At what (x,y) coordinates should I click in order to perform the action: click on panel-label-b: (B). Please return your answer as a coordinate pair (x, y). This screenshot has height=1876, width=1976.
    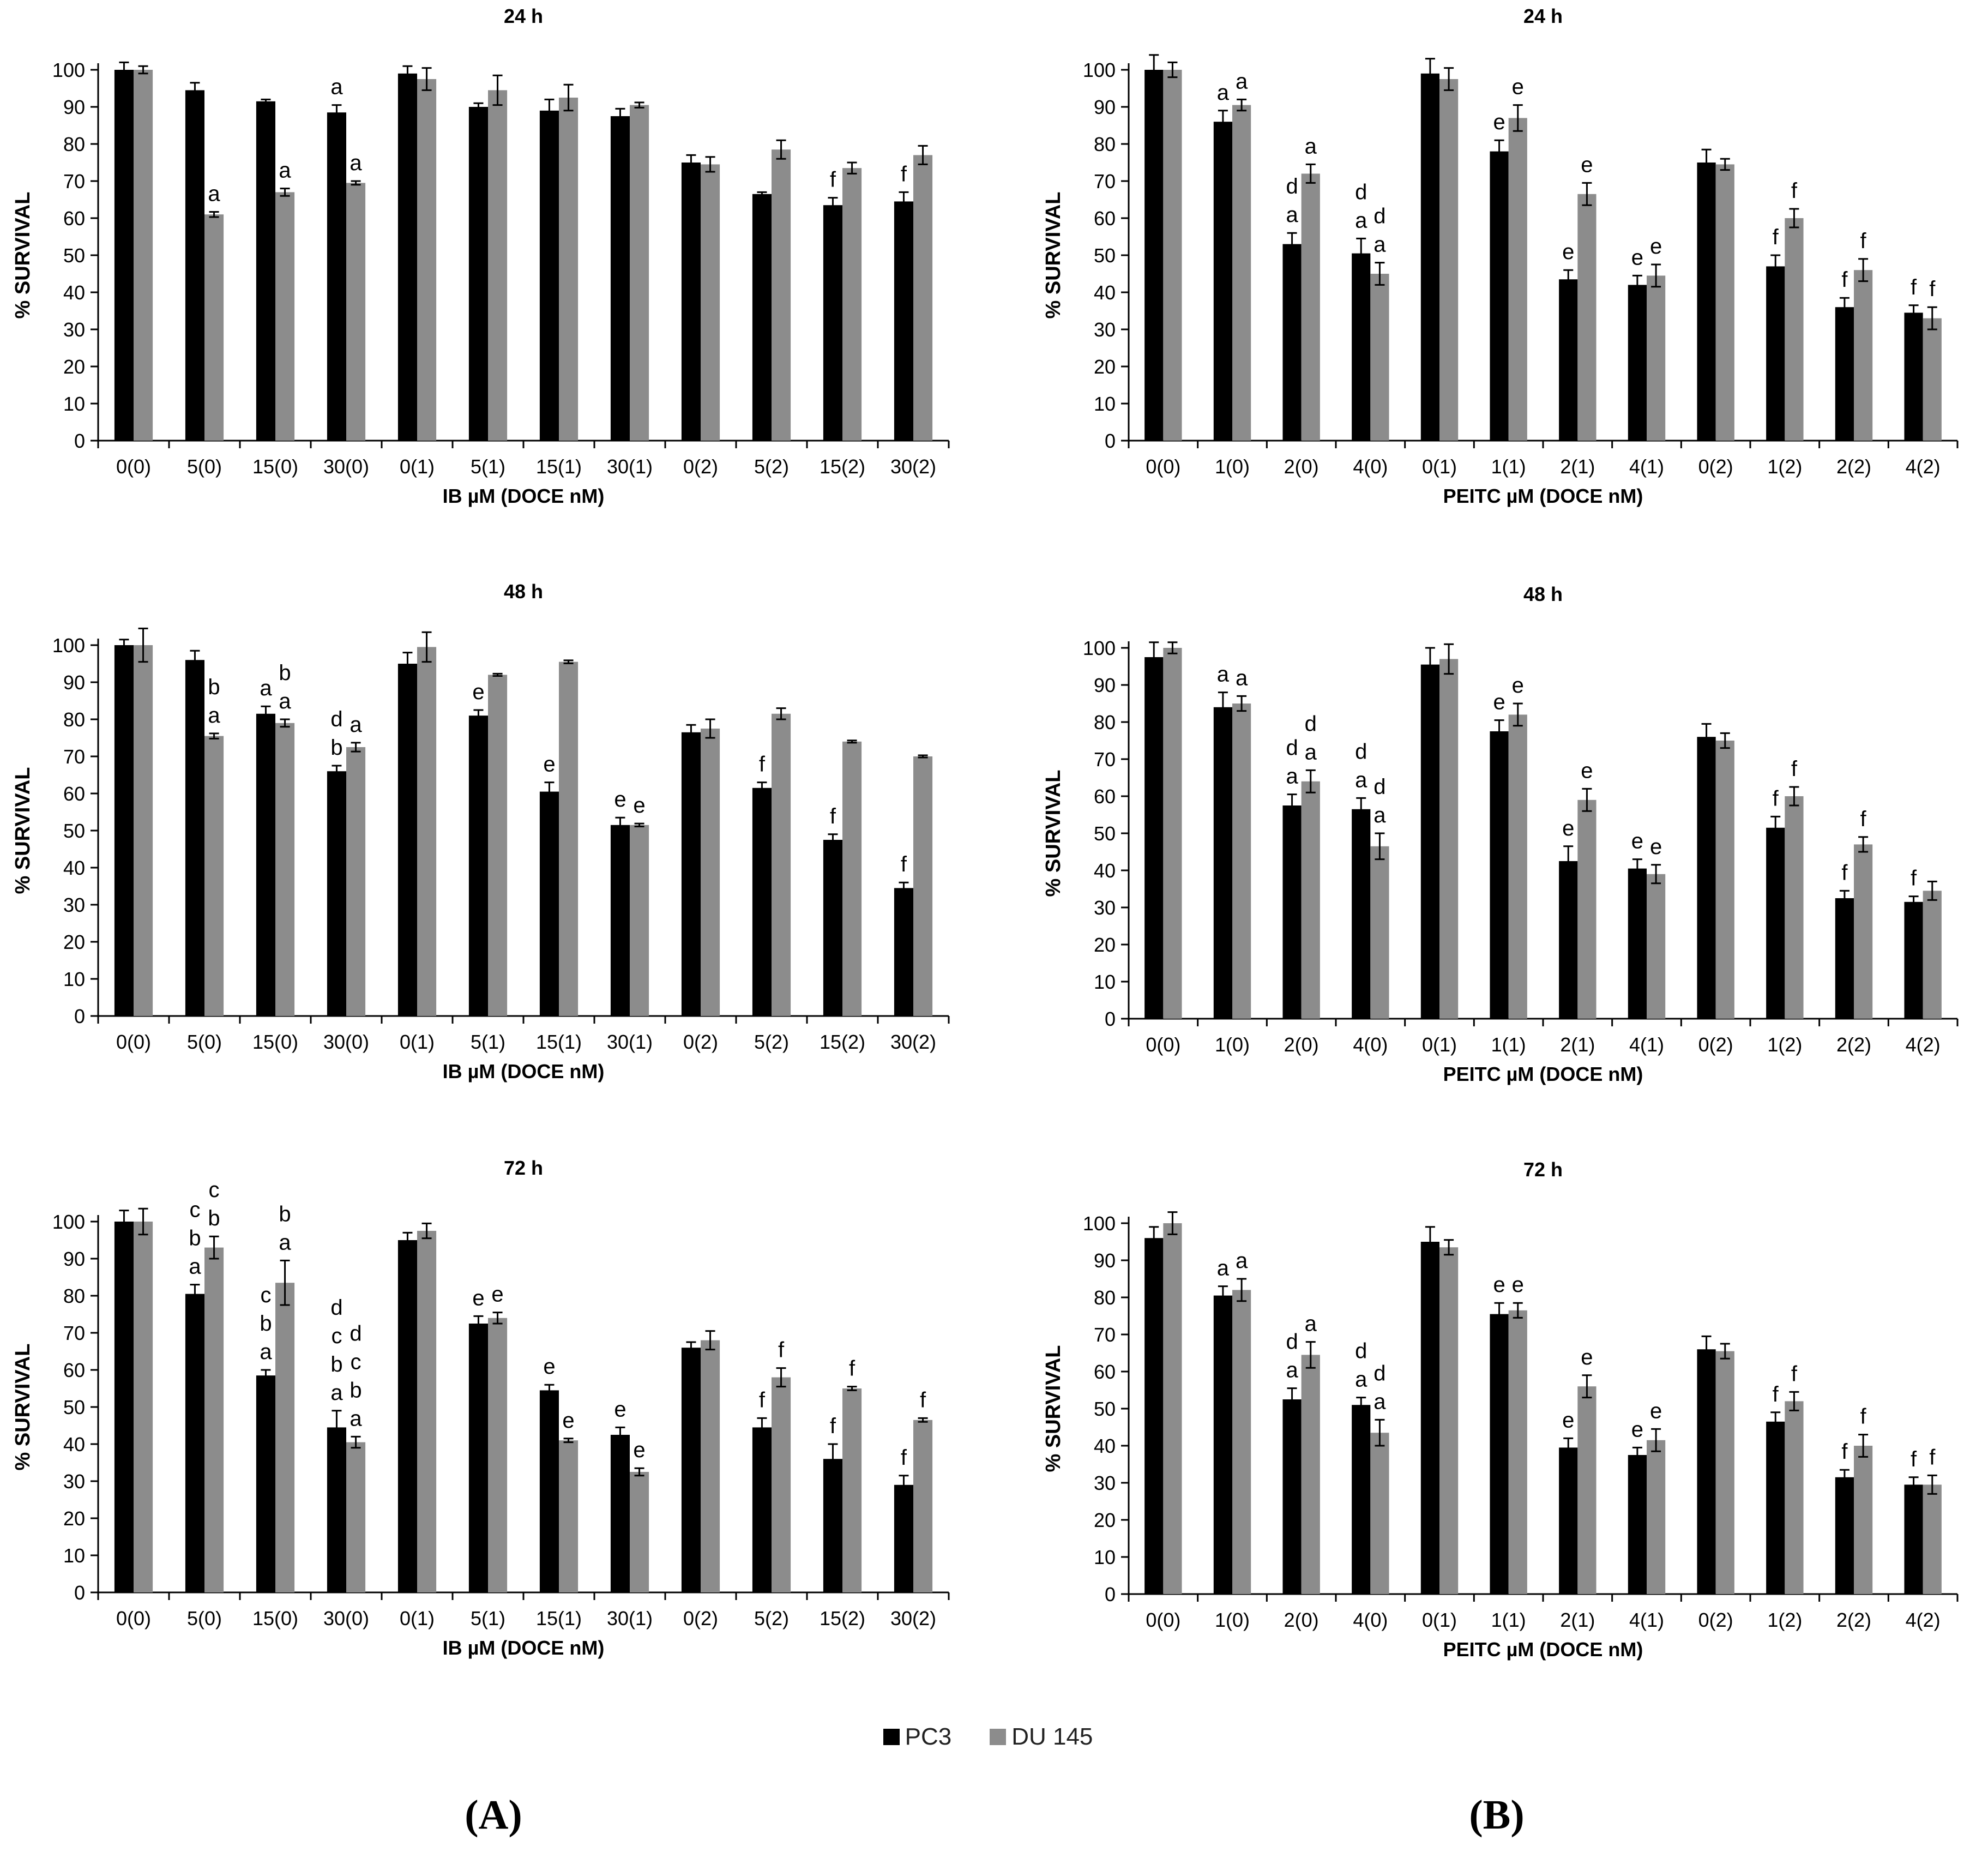
    Looking at the image, I should click on (1497, 1815).